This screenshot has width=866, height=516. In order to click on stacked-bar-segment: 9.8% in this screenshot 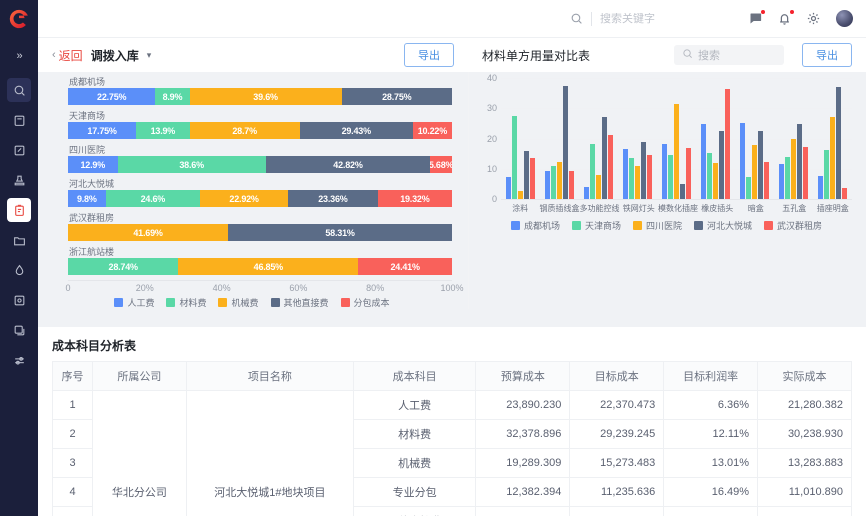, I will do `click(87, 198)`.